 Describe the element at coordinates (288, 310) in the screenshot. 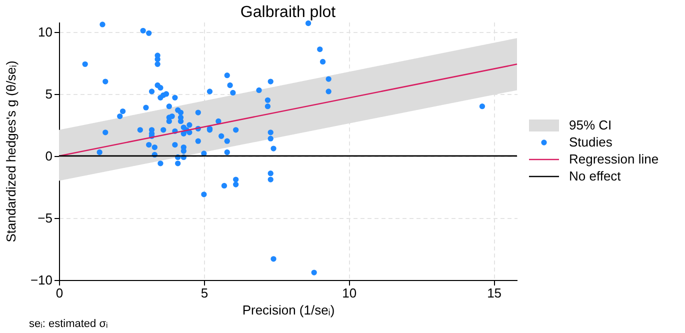

I see `x-axis-title: Precision (1/seᵢ)` at that location.